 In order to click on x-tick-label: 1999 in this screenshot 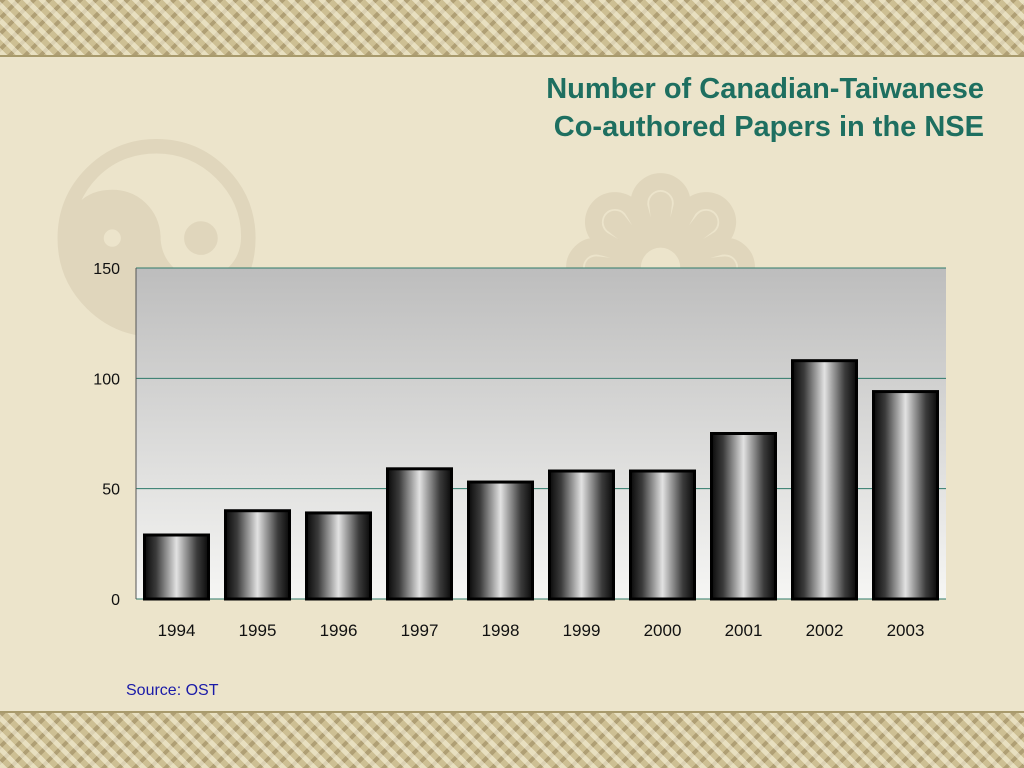, I will do `click(582, 630)`.